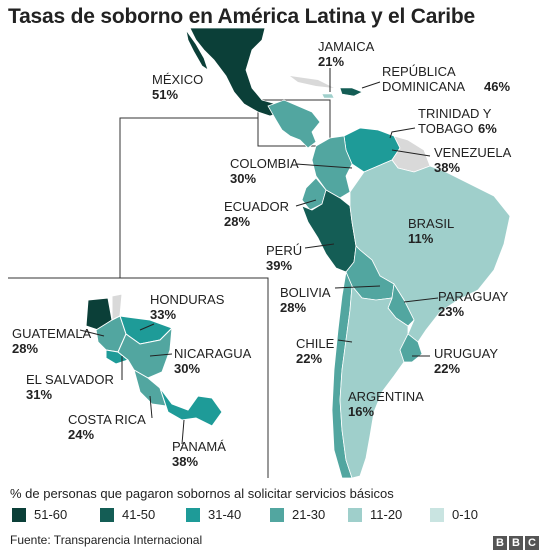 Image resolution: width=549 pixels, height=551 pixels. Describe the element at coordinates (145, 352) in the screenshot. I see `inset-nicaragua` at that location.